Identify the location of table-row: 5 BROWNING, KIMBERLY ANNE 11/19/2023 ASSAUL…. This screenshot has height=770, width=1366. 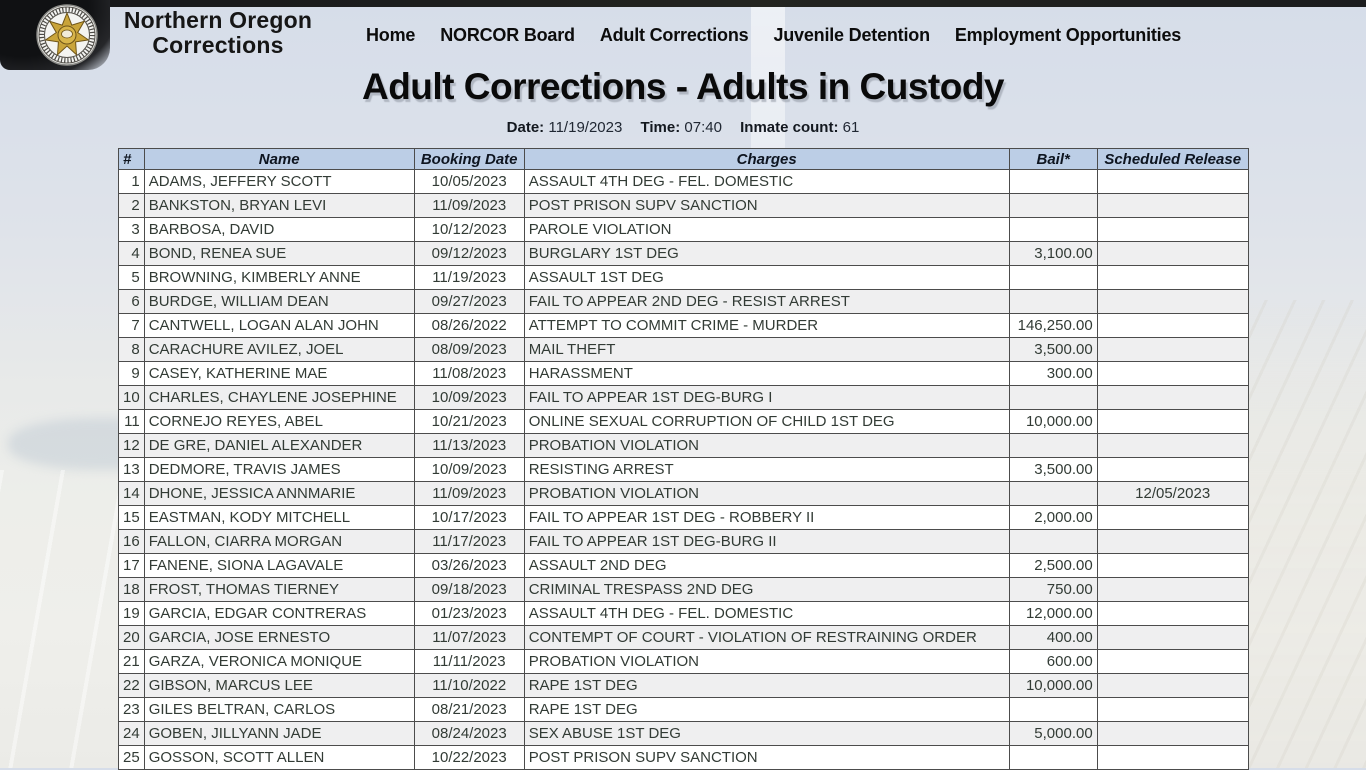
(683, 277).